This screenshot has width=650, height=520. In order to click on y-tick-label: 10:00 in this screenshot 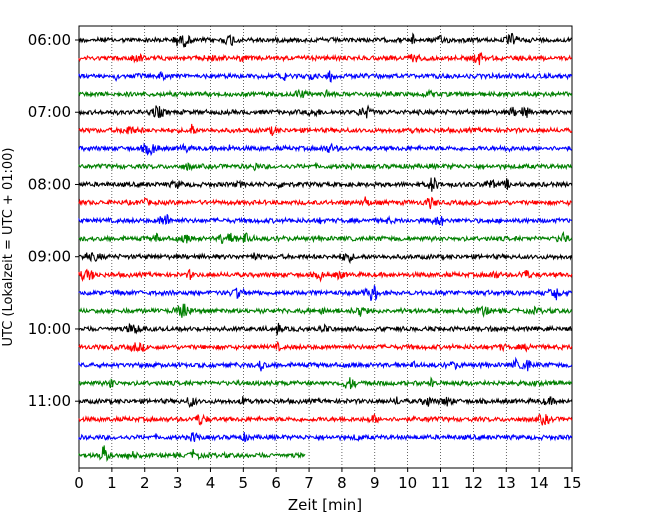, I will do `click(49, 329)`.